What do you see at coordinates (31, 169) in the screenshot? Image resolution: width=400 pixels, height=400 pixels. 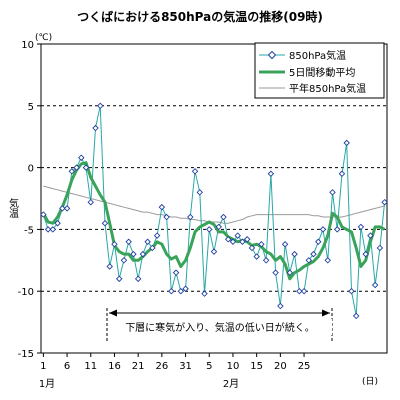 I see `y-tick-label-2: 0` at bounding box center [31, 169].